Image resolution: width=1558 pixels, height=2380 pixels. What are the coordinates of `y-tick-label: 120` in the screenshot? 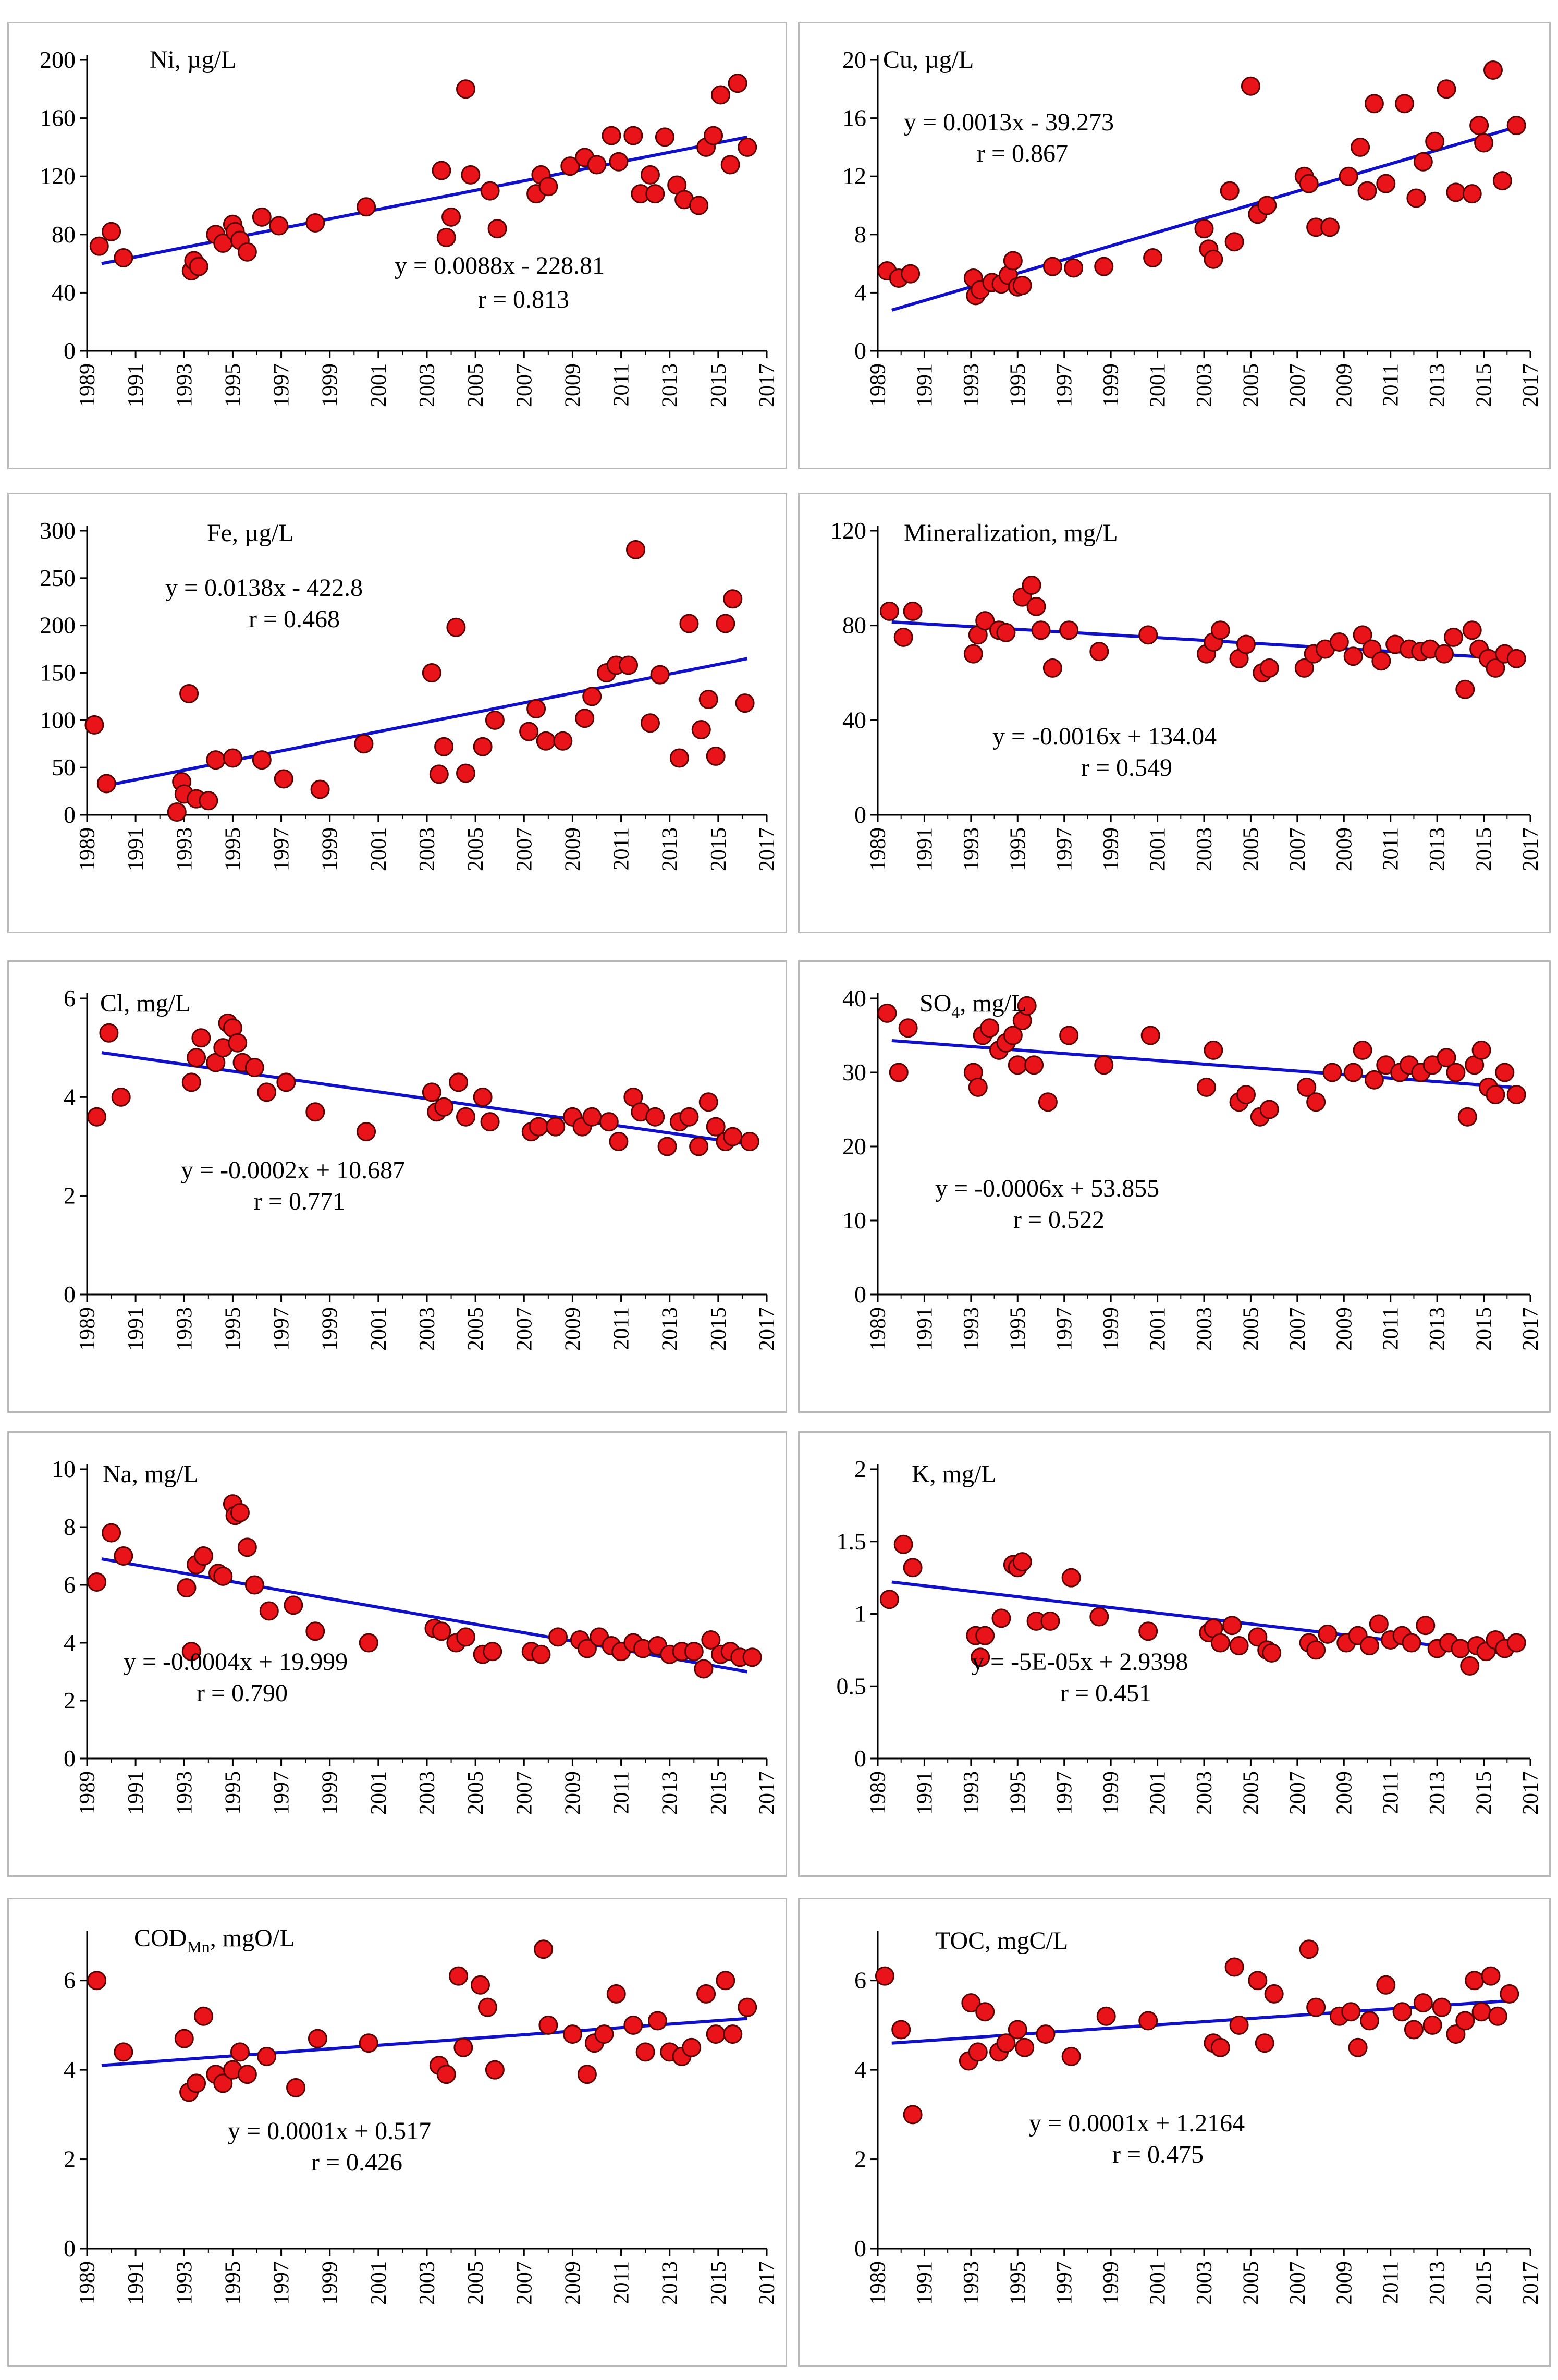 It's located at (58, 176).